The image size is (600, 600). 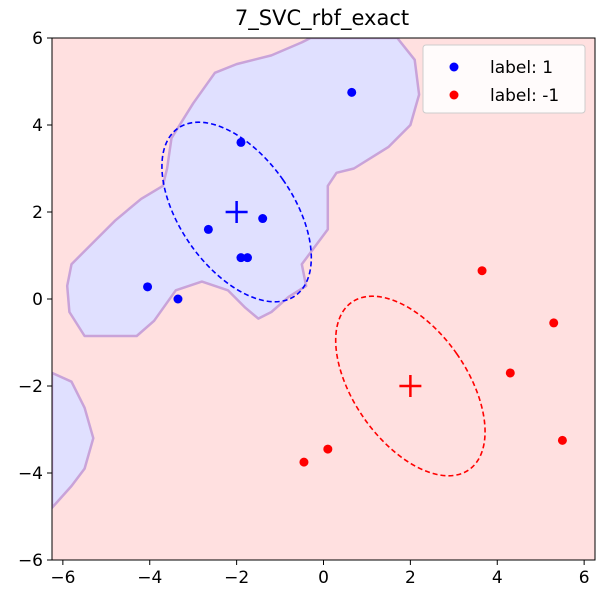 I want to click on legend-label-1: label: 1, so click(x=521, y=68).